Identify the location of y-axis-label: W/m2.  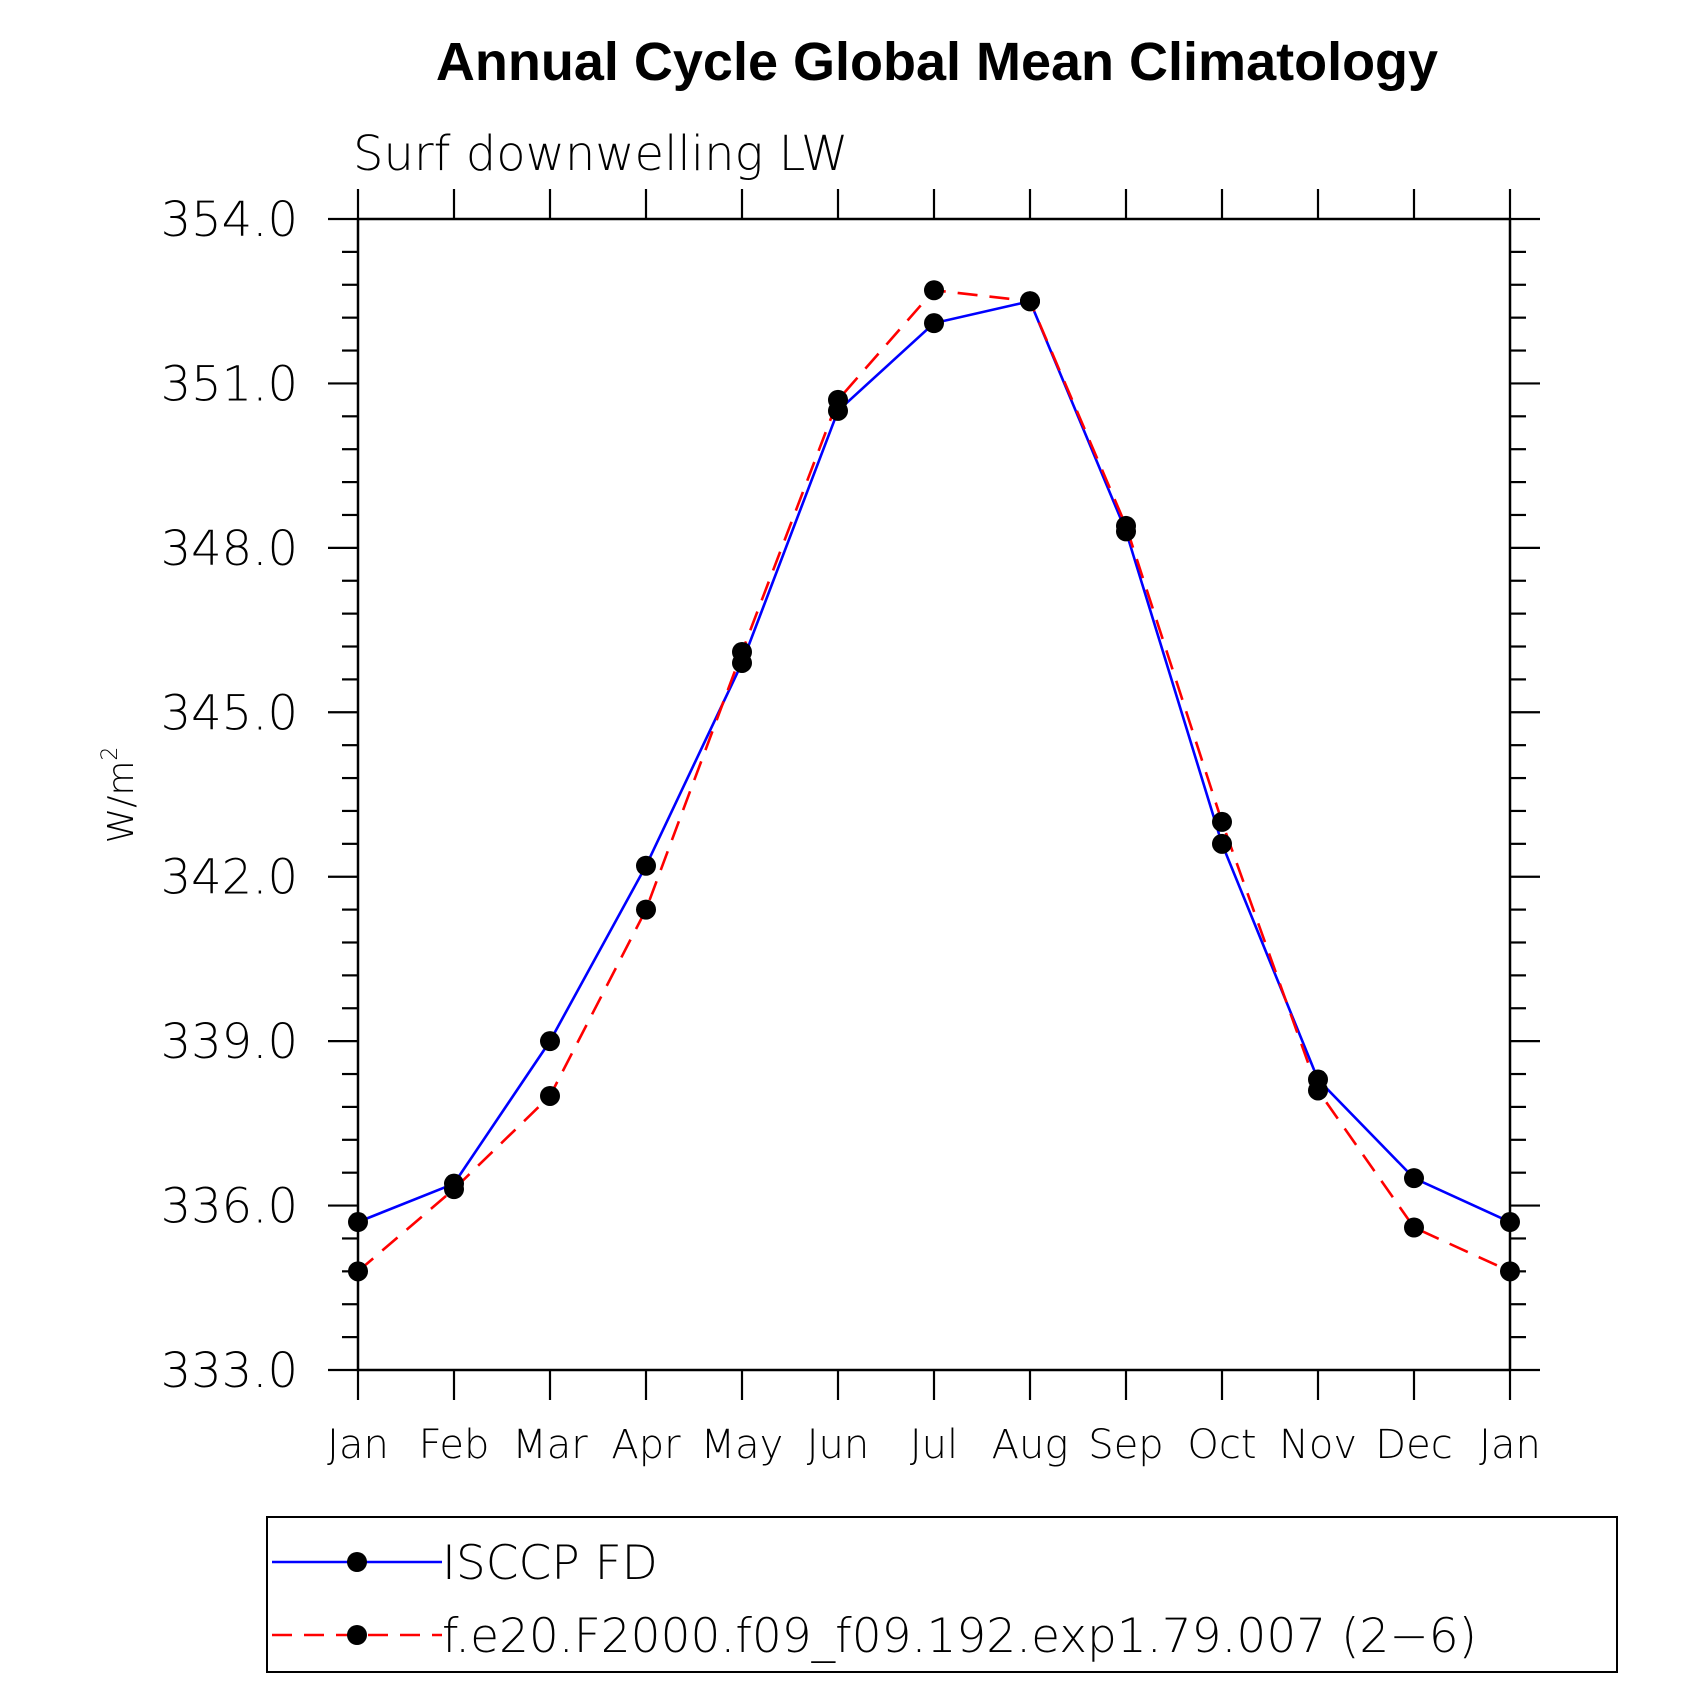
(120, 795).